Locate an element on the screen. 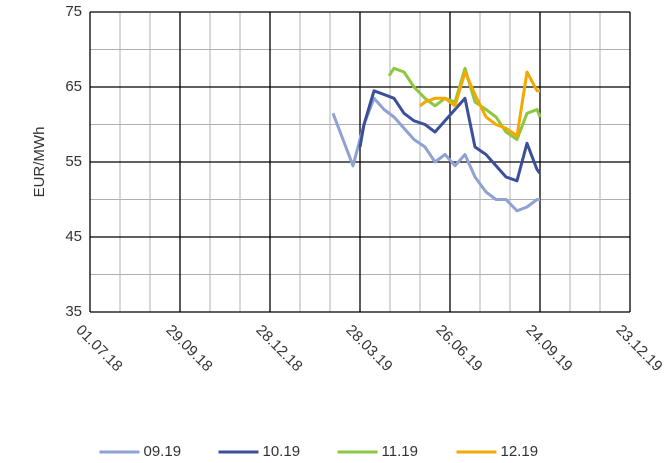  x-tick-label: 29.09.18 is located at coordinates (188, 348).